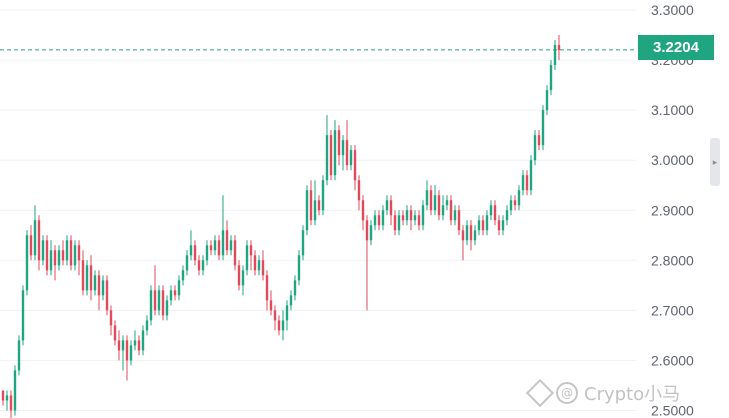 This screenshot has width=729, height=418. I want to click on watermark: @ Crypto小马, so click(602, 393).